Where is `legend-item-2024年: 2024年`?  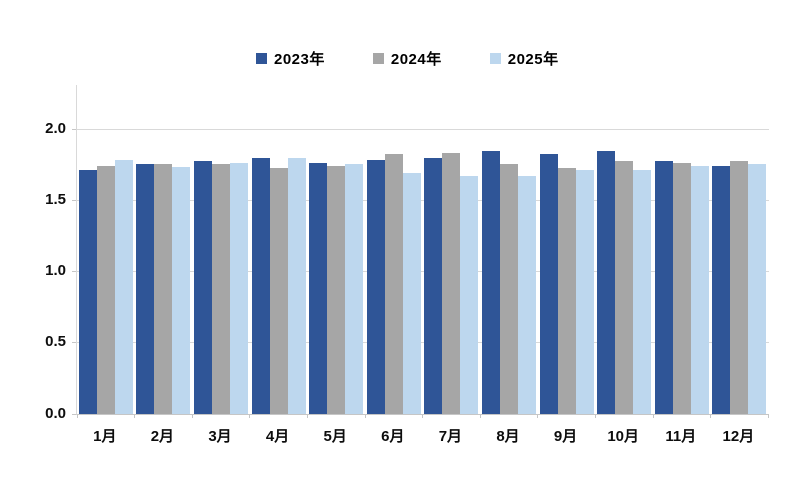 legend-item-2024年: 2024年 is located at coordinates (407, 58).